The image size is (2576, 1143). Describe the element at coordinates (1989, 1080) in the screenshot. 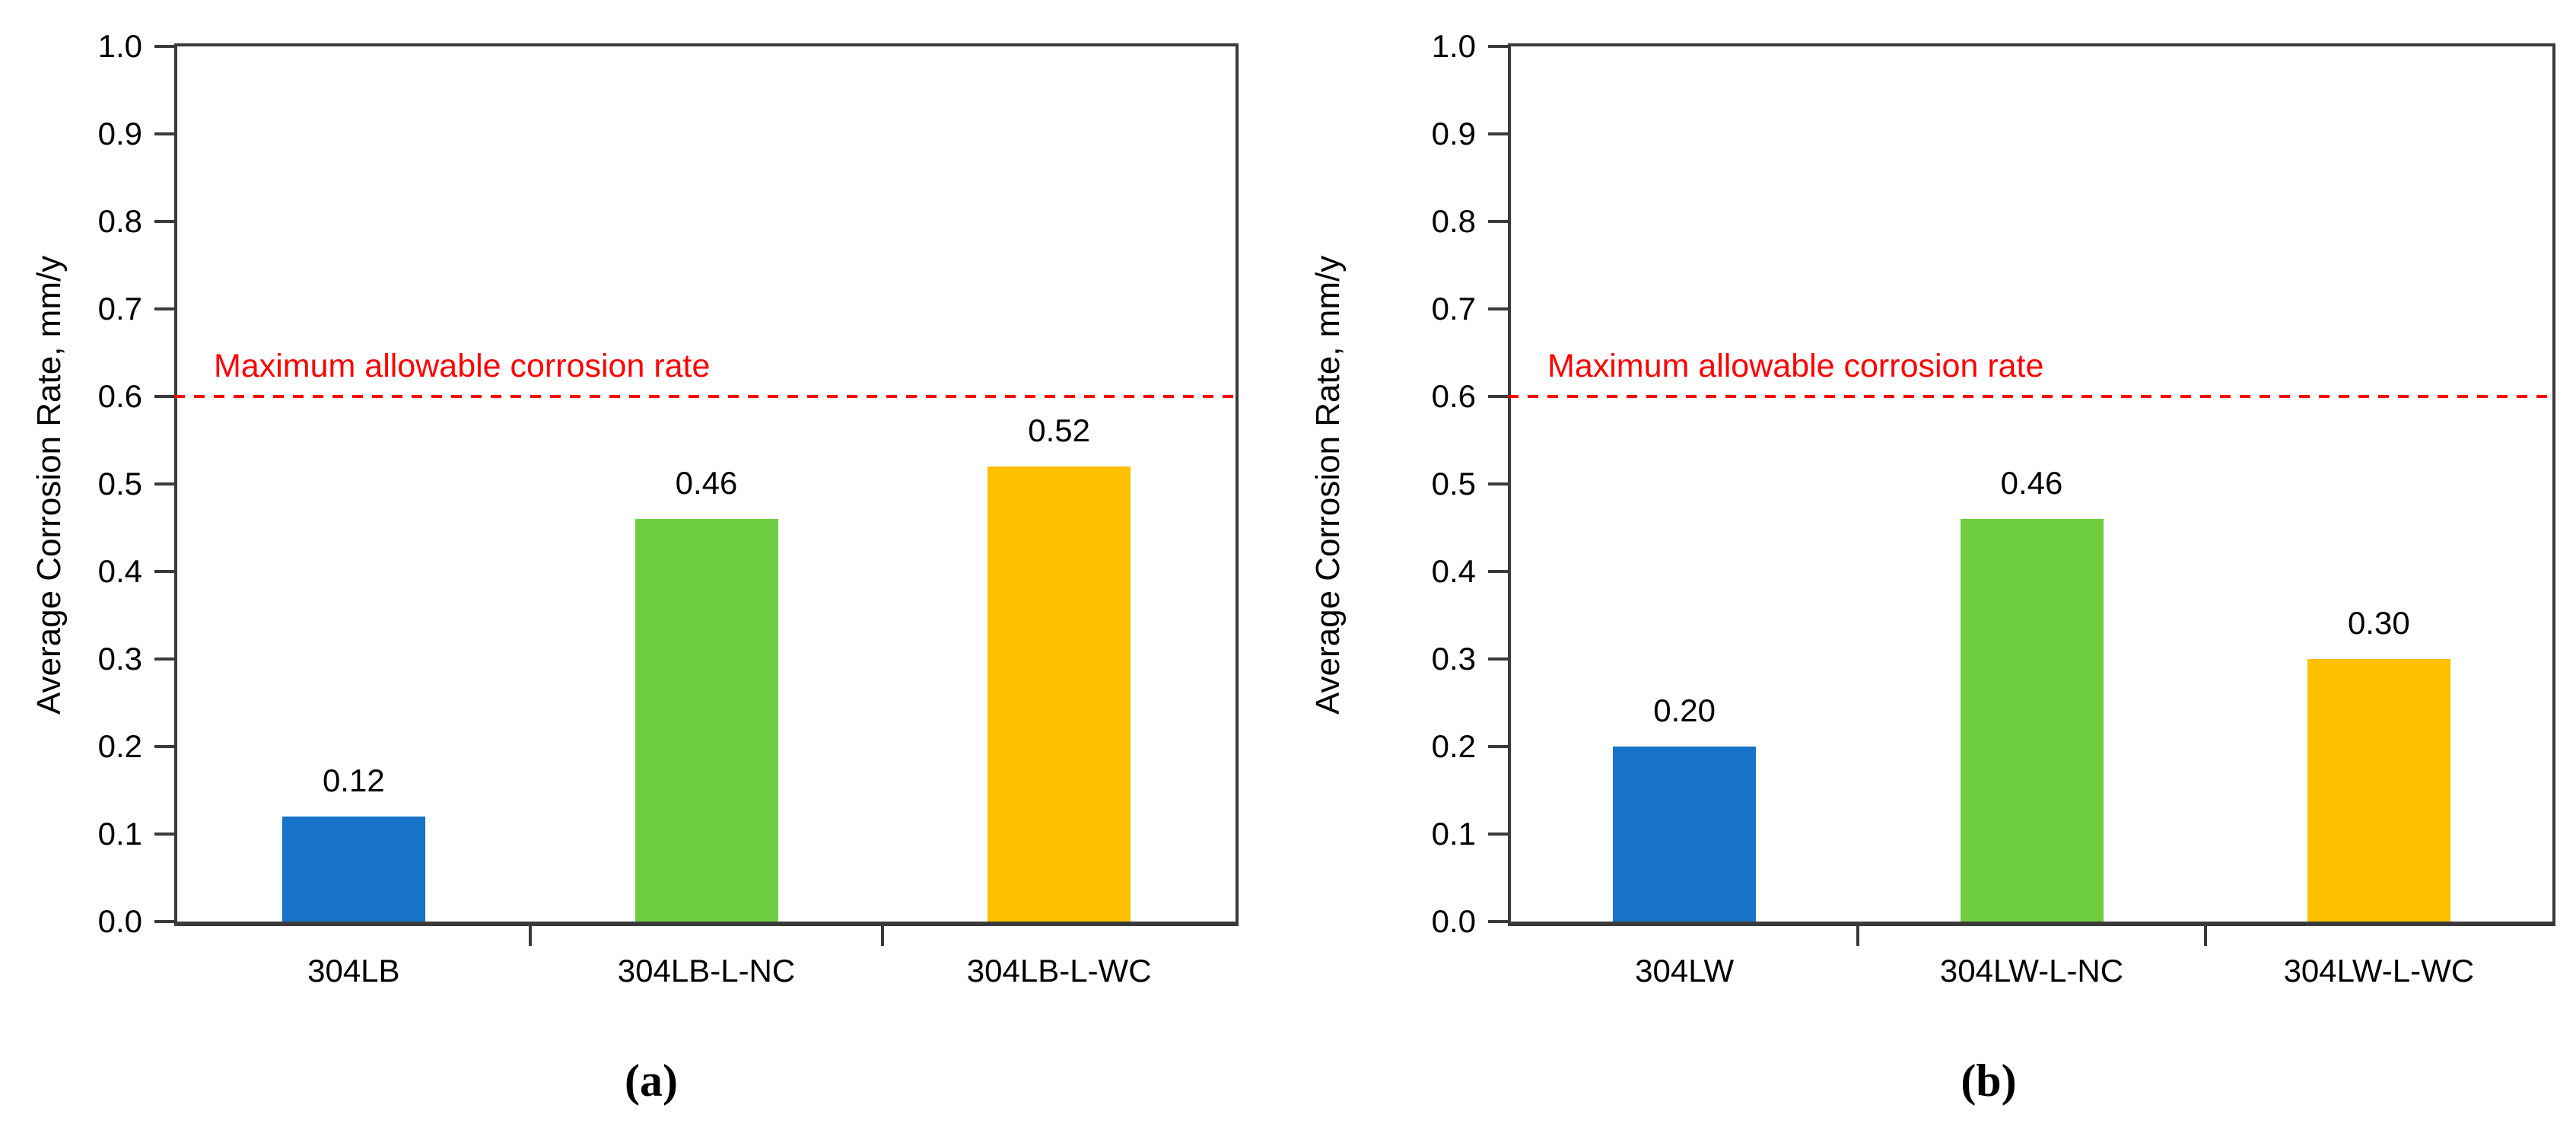

I see `panel-caption: (b)` at that location.